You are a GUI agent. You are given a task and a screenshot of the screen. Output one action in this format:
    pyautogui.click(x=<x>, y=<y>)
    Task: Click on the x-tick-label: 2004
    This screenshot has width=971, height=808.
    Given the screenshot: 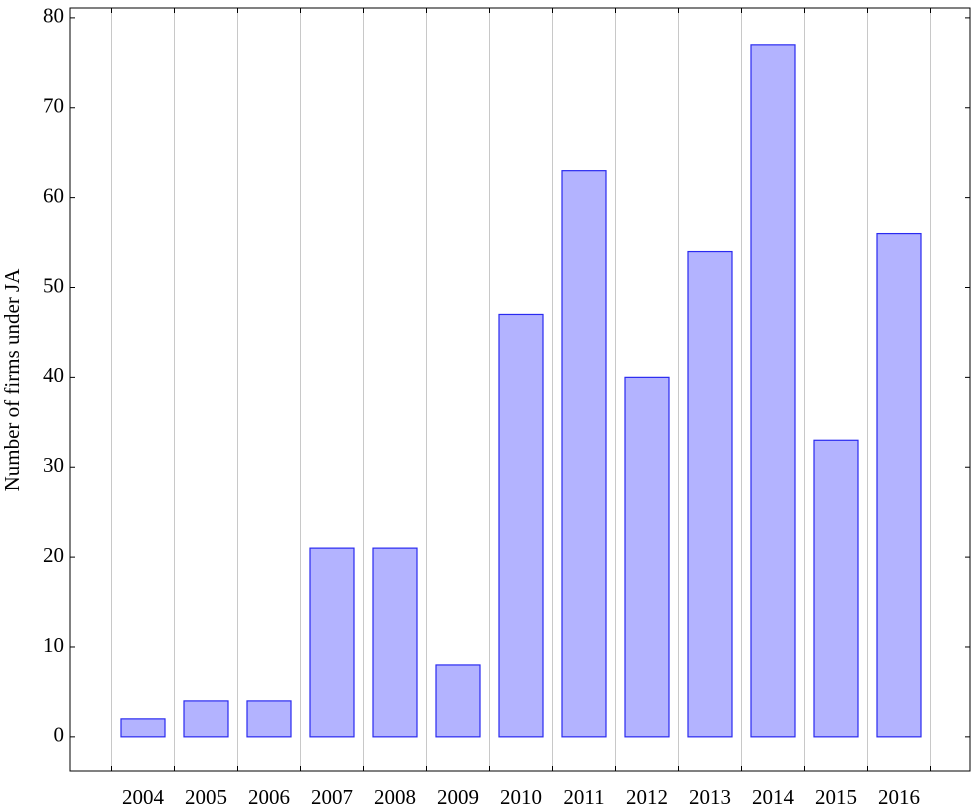 What is the action you would take?
    pyautogui.click(x=143, y=796)
    